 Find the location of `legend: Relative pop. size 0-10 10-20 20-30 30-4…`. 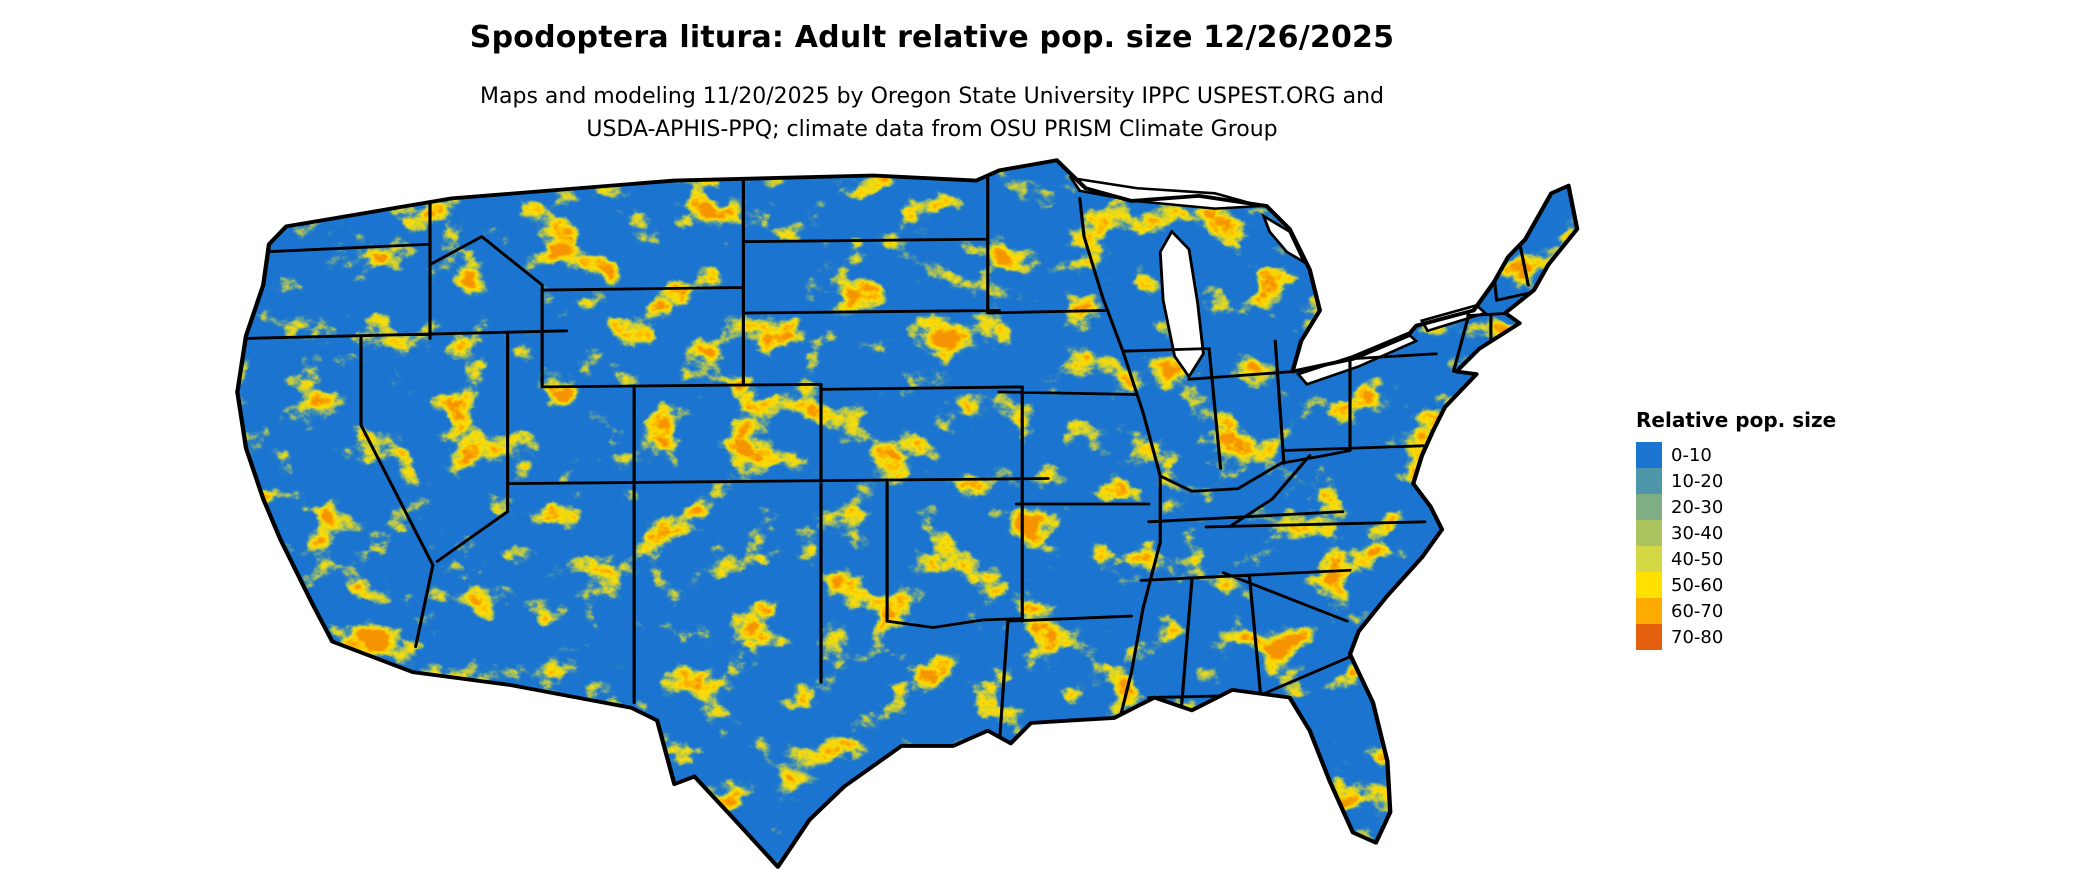

legend: Relative pop. size 0-10 10-20 20-30 30-4… is located at coordinates (1736, 529).